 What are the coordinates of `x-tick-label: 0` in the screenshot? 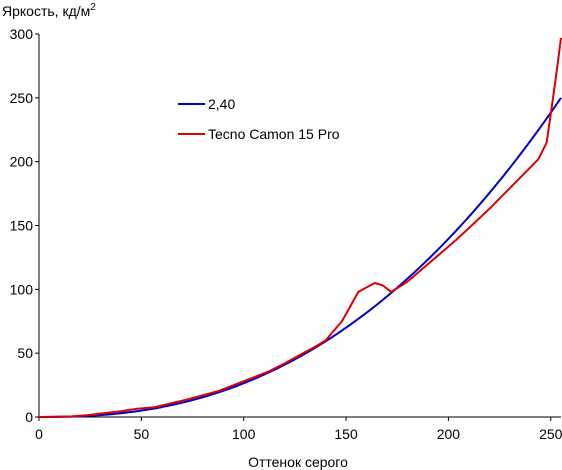 It's located at (39, 434).